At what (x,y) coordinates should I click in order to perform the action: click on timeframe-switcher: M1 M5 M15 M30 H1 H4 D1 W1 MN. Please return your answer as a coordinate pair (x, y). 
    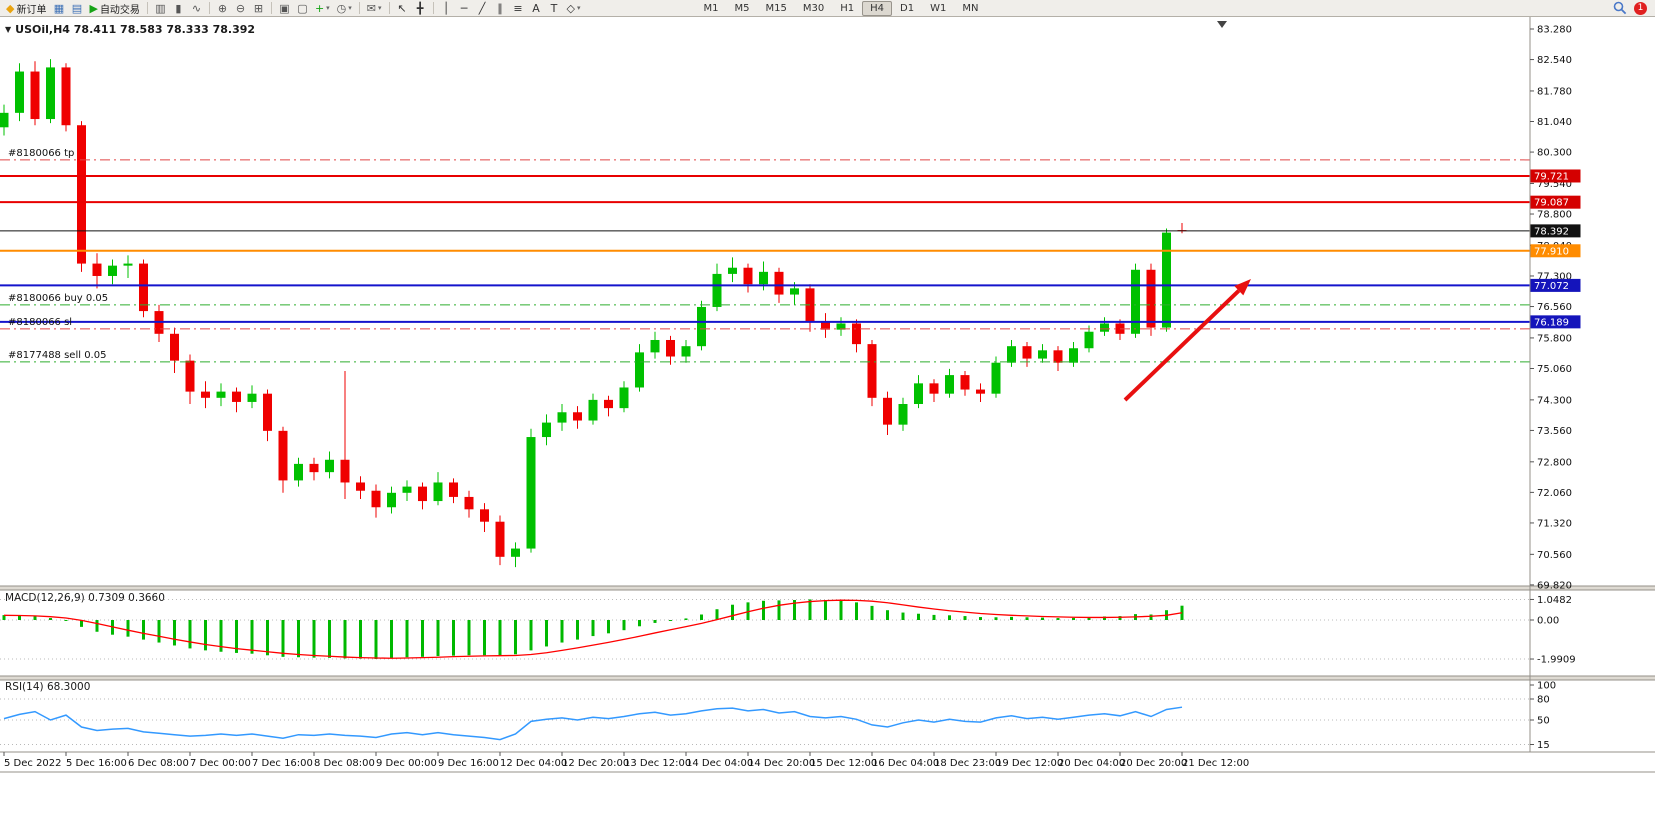
    Looking at the image, I should click on (841, 8).